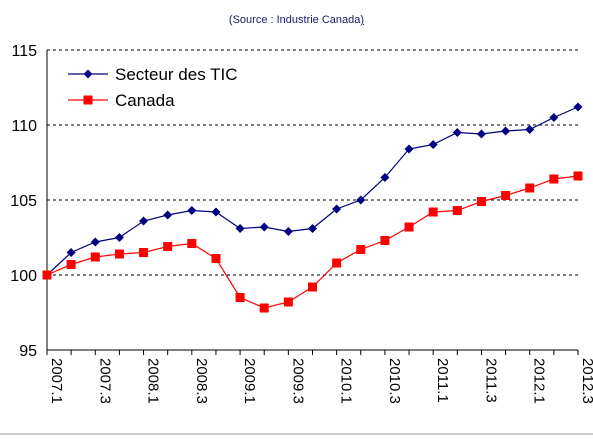 This screenshot has height=439, width=593. I want to click on y-tick-label: 105, so click(23, 201).